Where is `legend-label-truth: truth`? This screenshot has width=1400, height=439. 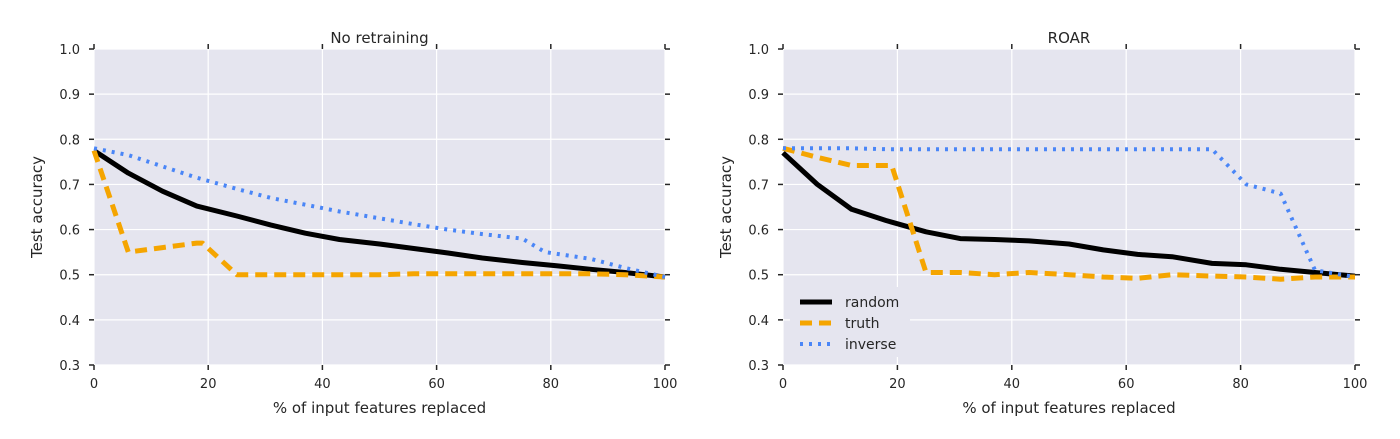 legend-label-truth: truth is located at coordinates (862, 324).